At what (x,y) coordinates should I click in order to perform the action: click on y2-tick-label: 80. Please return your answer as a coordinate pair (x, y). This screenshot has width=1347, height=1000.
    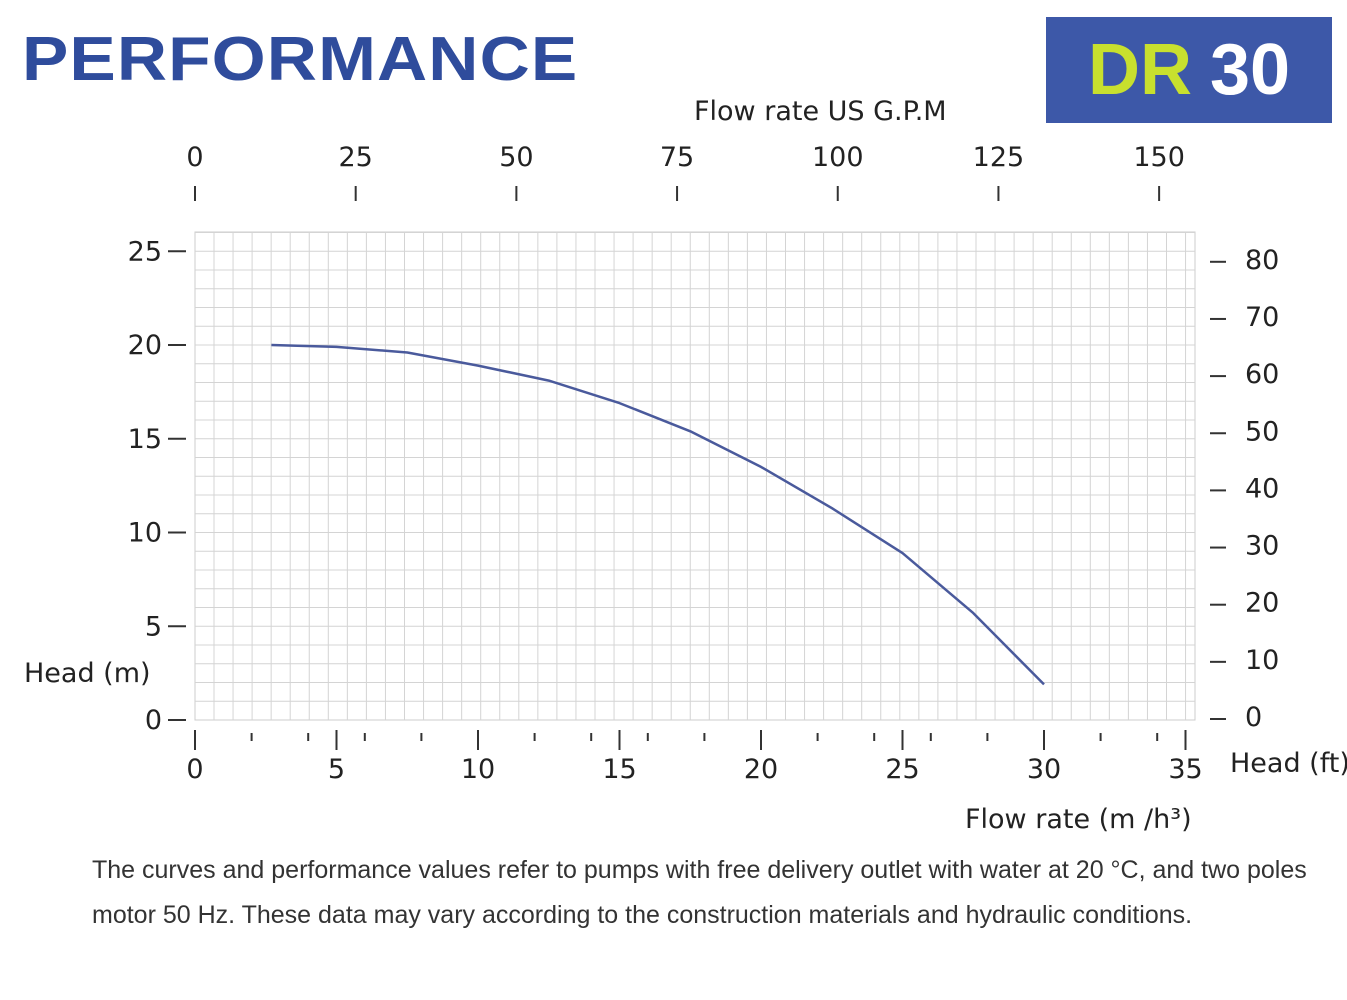
    Looking at the image, I should click on (1262, 260).